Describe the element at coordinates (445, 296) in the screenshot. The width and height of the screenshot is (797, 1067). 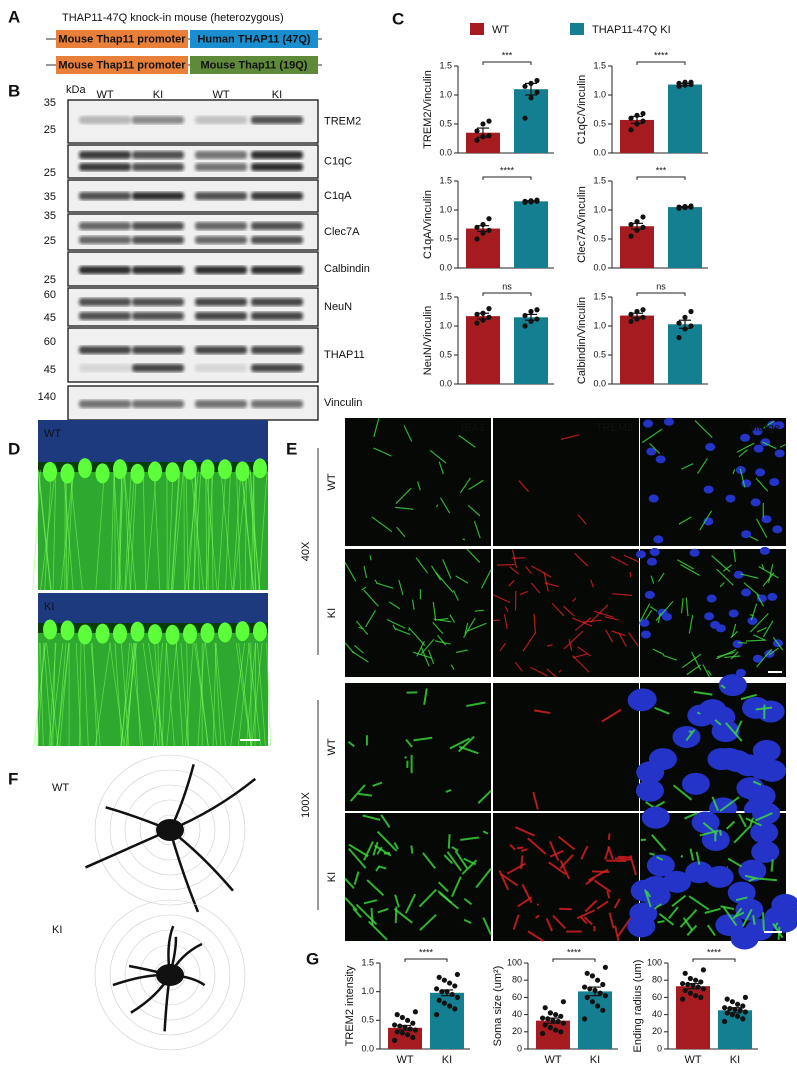
I see `y-tick-label: 1.5` at that location.